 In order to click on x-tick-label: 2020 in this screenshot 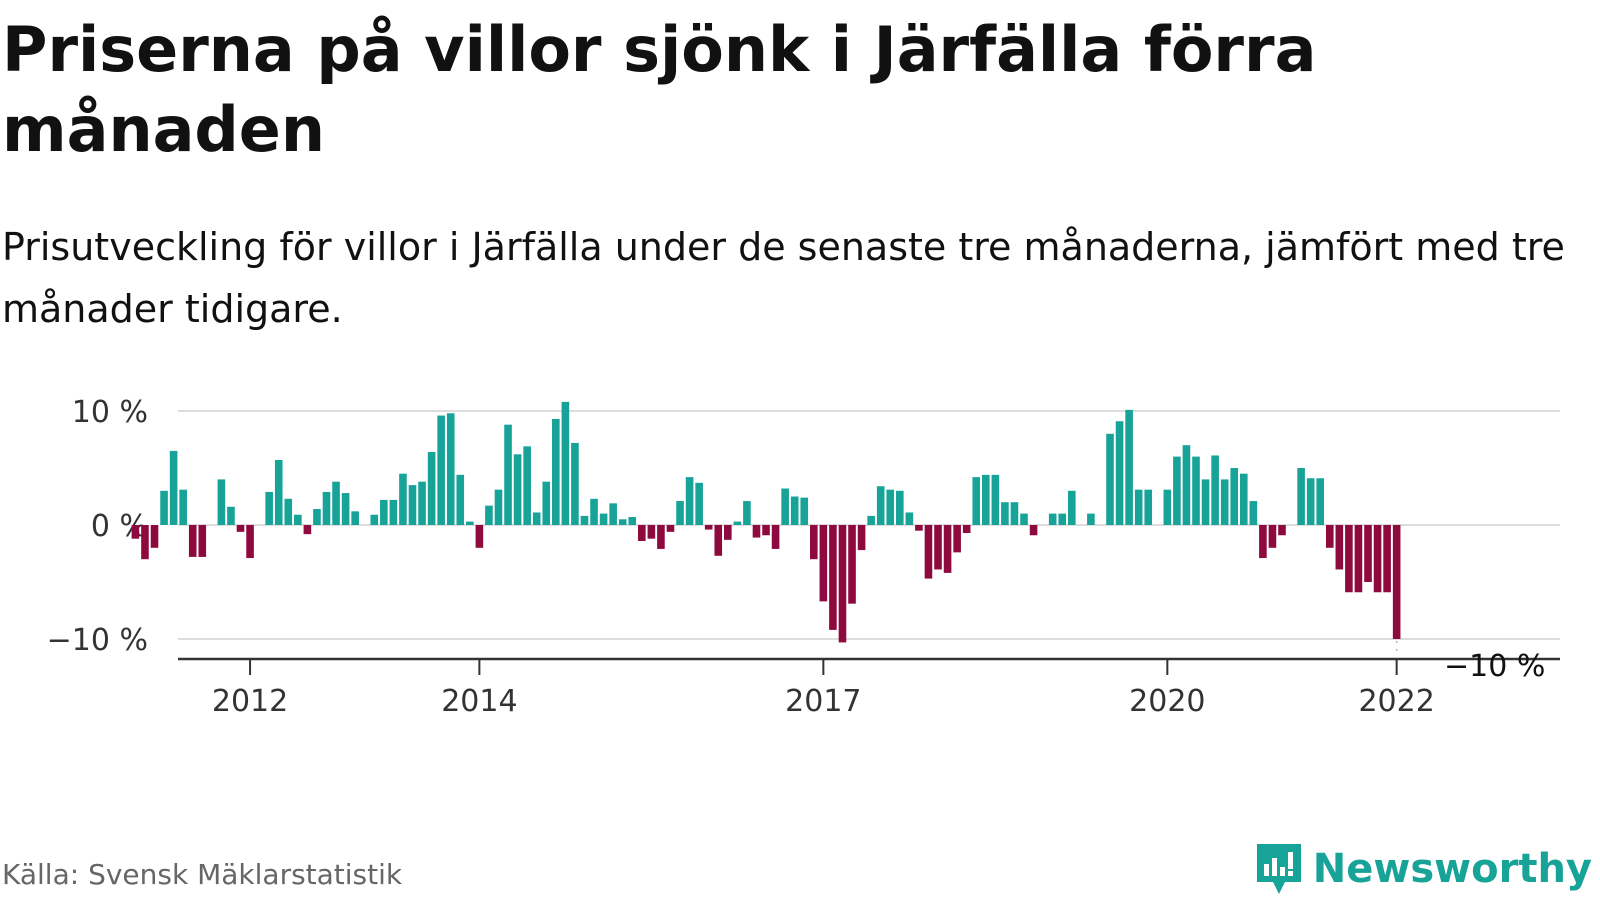, I will do `click(1167, 701)`.